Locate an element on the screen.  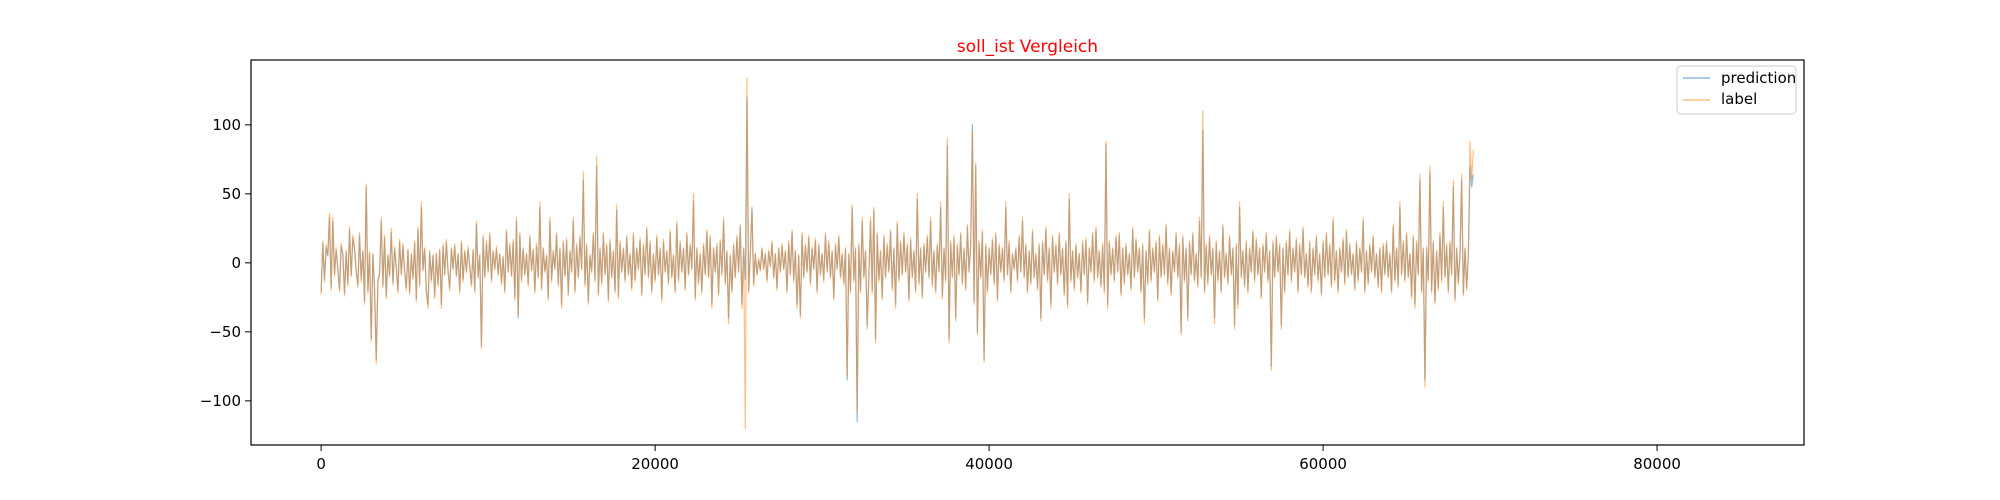
y-tick-label: 50 is located at coordinates (231, 194).